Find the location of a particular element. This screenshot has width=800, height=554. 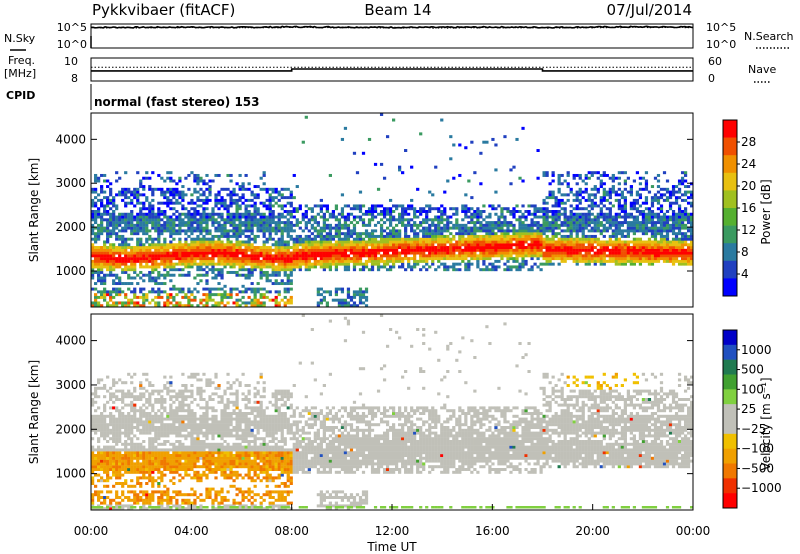

nave-right-tick-bottom: 0 is located at coordinates (711, 78).